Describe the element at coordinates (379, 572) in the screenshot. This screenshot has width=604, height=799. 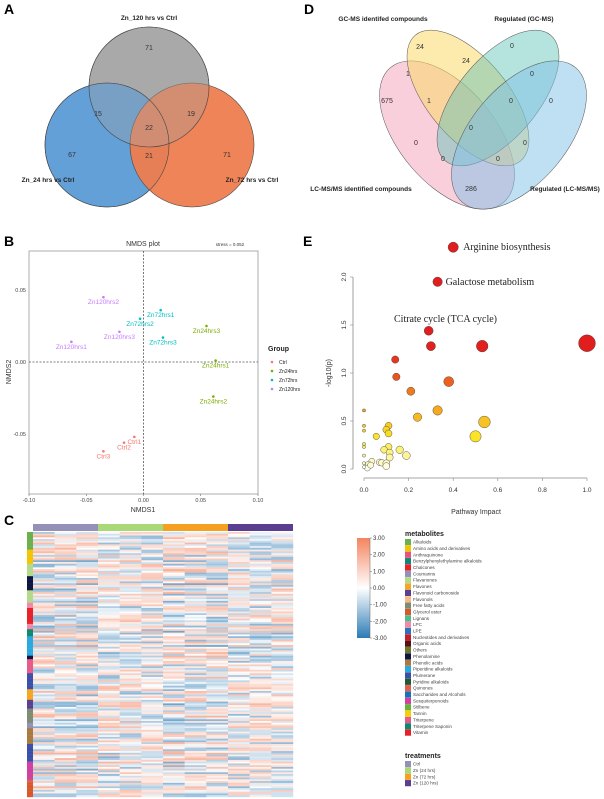
I see `colorbar-tick: 1.00` at that location.